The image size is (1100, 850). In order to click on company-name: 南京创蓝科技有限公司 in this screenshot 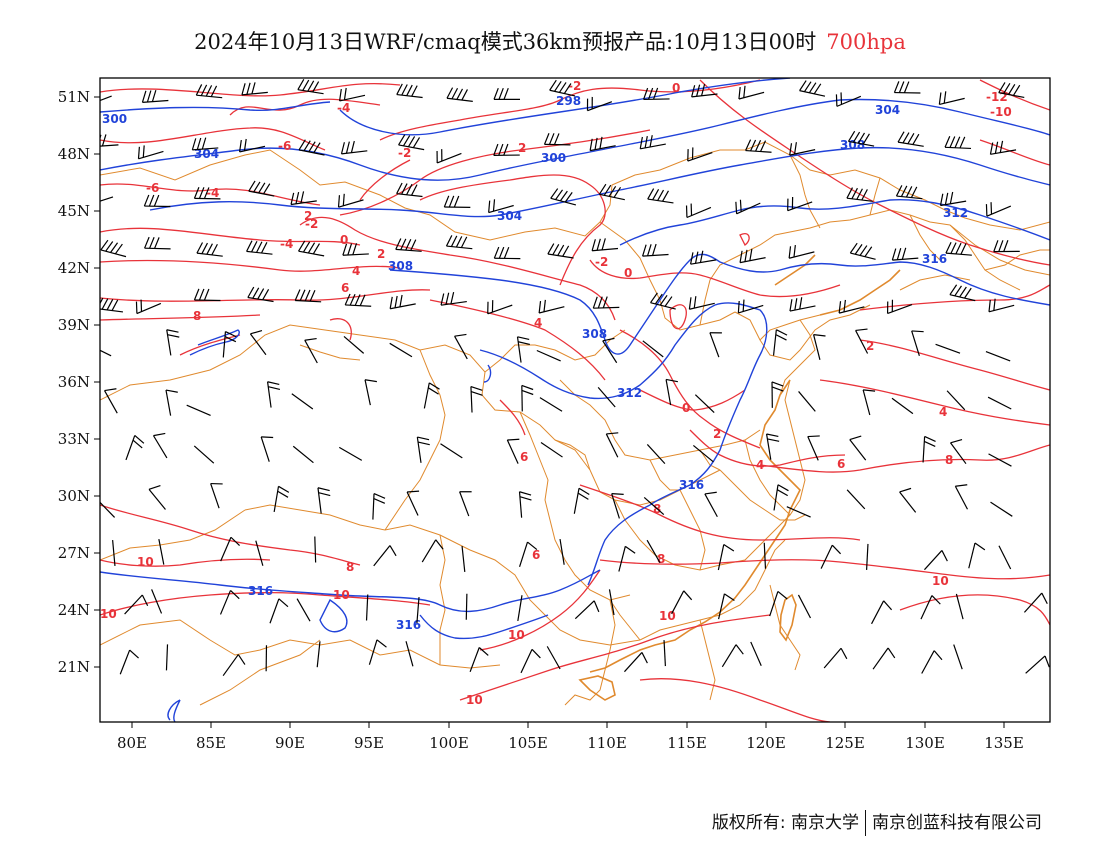, I will do `click(957, 823)`.